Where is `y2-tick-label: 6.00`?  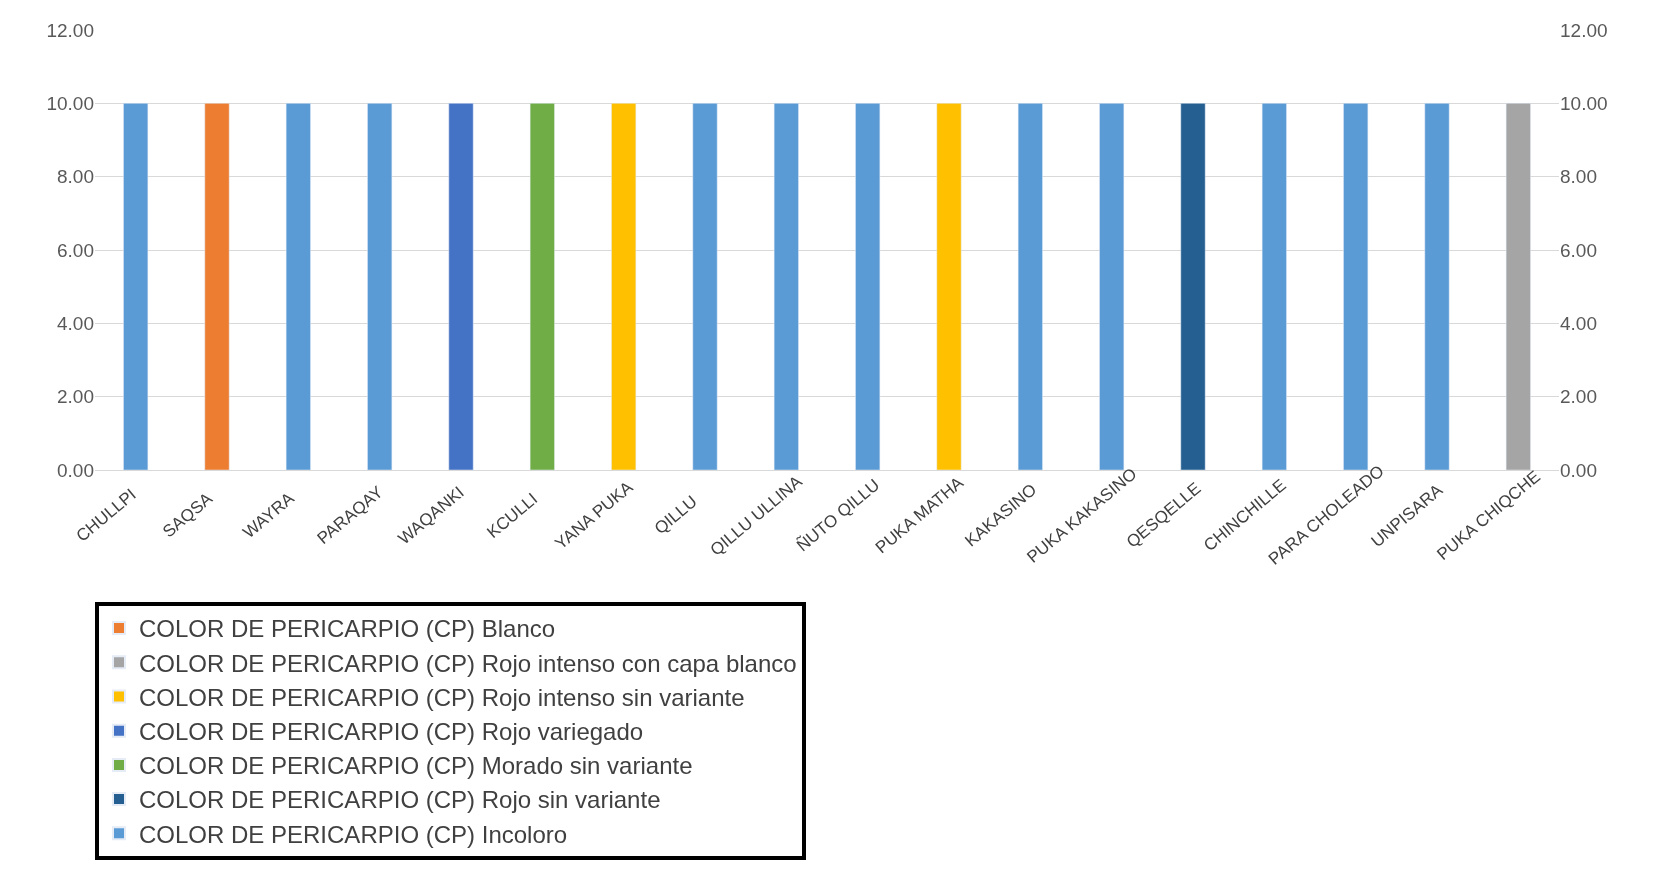 y2-tick-label: 6.00 is located at coordinates (1578, 250).